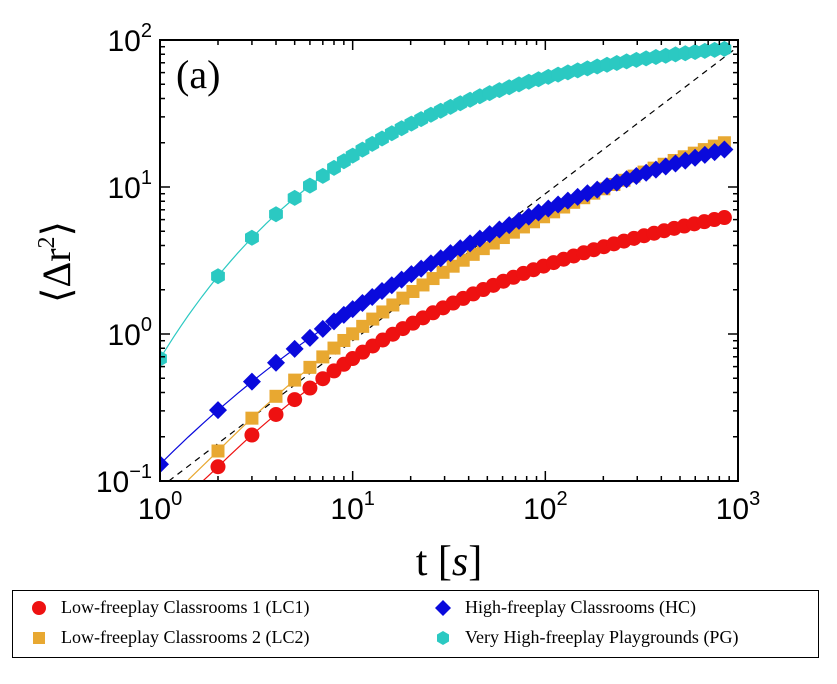 The height and width of the screenshot is (684, 837). Describe the element at coordinates (185, 607) in the screenshot. I see `legend-label-lc1: Low-freeplay Classrooms 1 (LC1)` at that location.